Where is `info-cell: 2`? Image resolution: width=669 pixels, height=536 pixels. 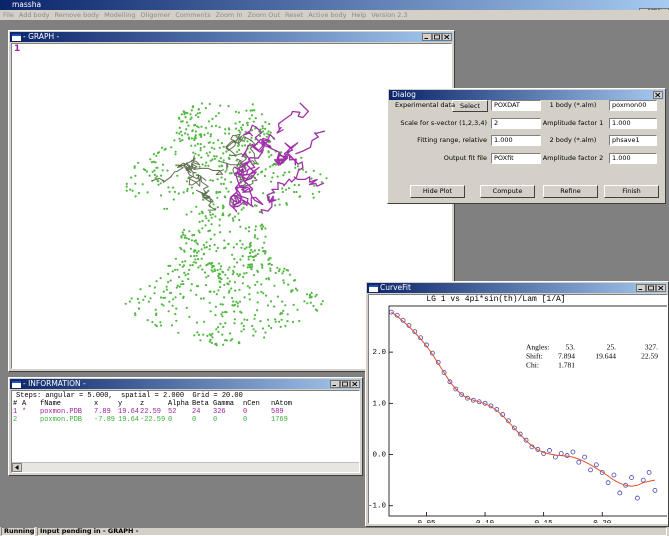 info-cell: 2 is located at coordinates (15, 420).